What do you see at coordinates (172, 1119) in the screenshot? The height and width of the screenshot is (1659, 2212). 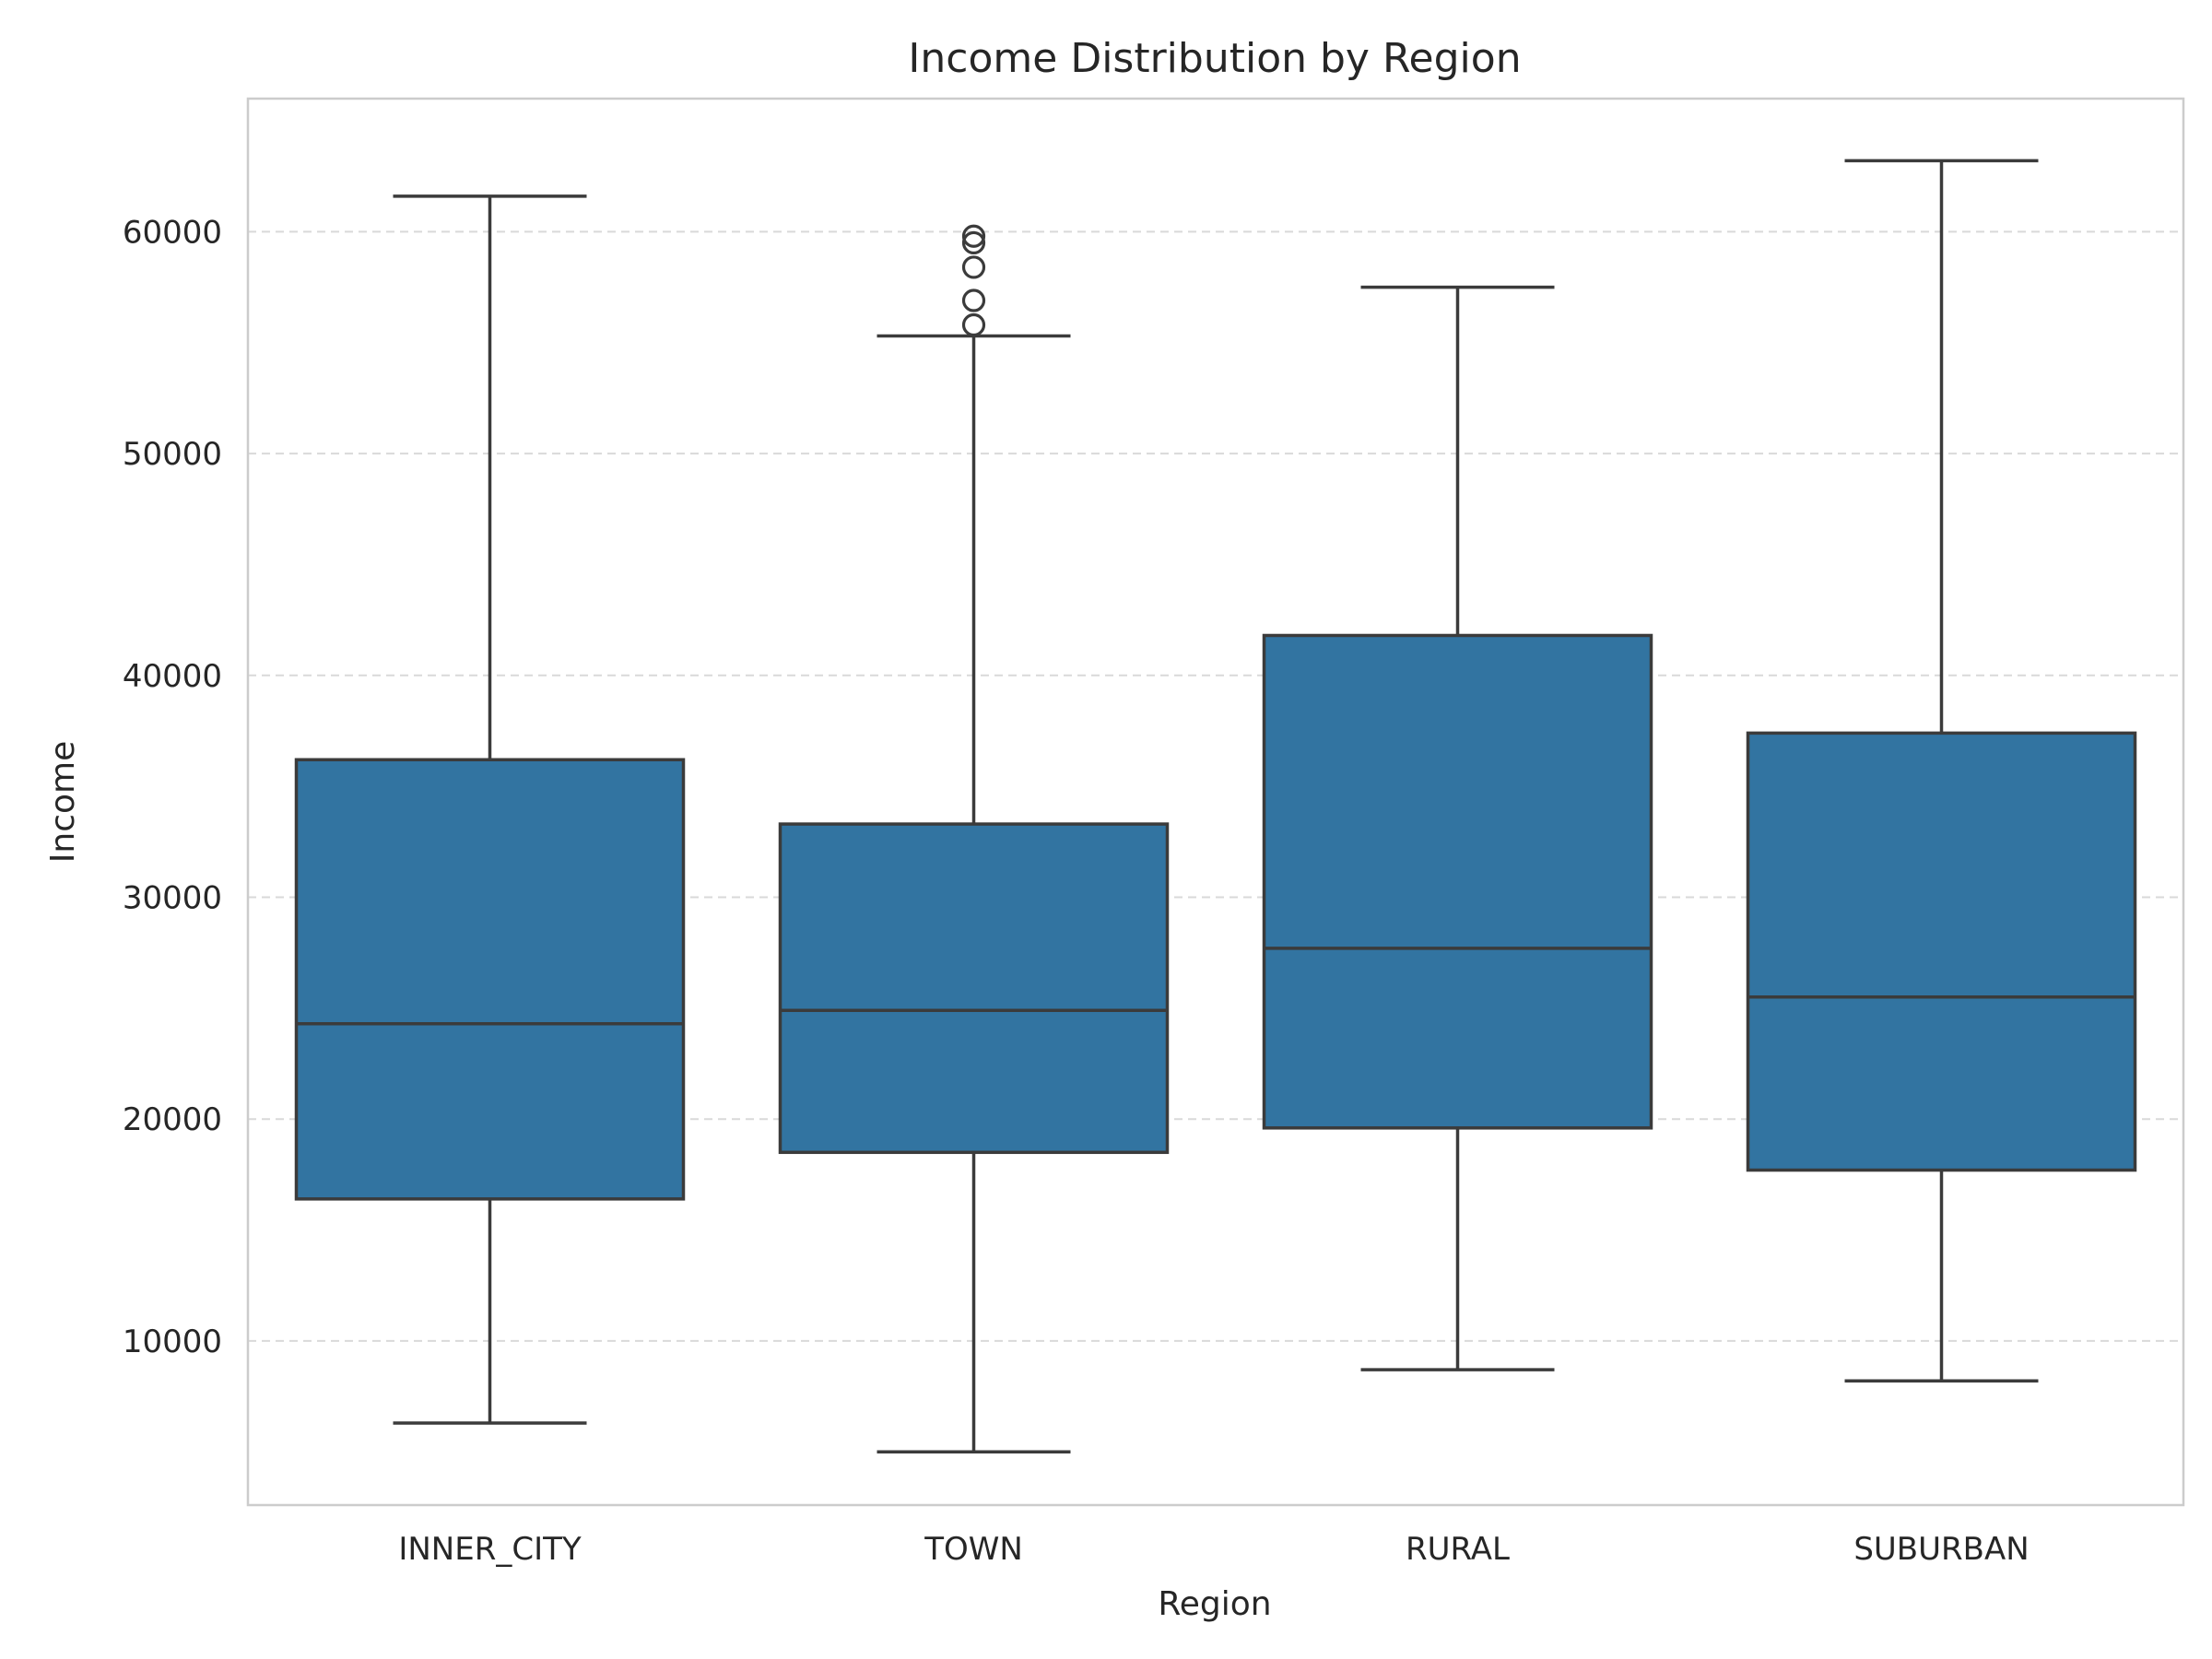 I see `y-tick-label: 20000` at bounding box center [172, 1119].